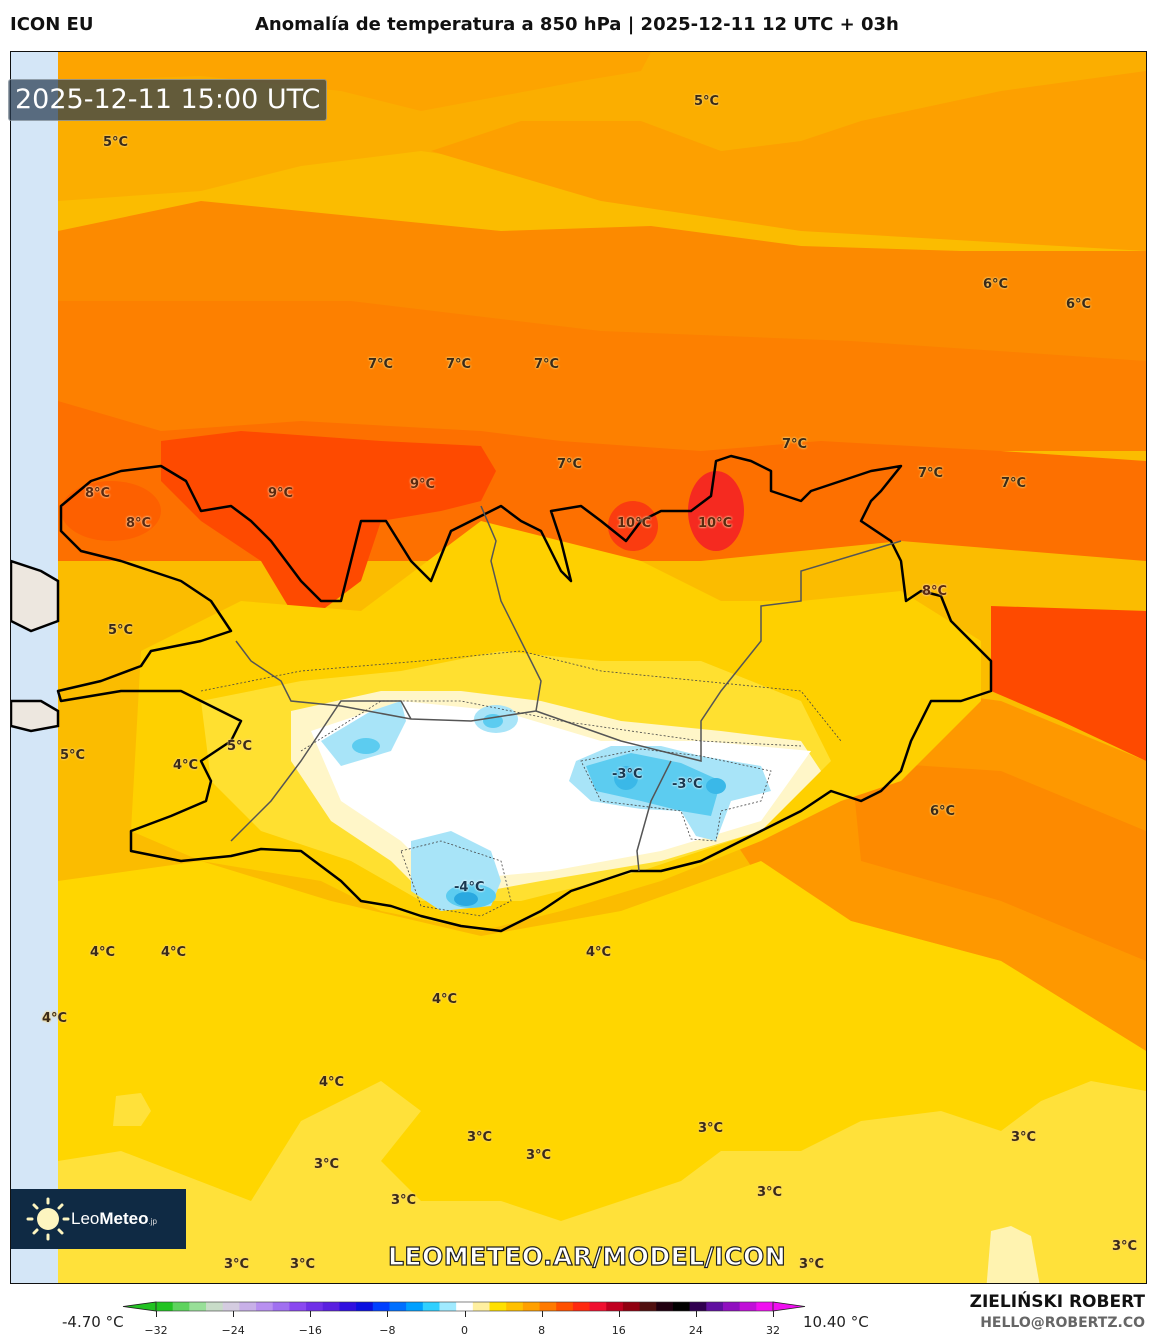 This screenshot has width=1155, height=1339. What do you see at coordinates (464, 1306) in the screenshot?
I see `colorbar-gradient` at bounding box center [464, 1306].